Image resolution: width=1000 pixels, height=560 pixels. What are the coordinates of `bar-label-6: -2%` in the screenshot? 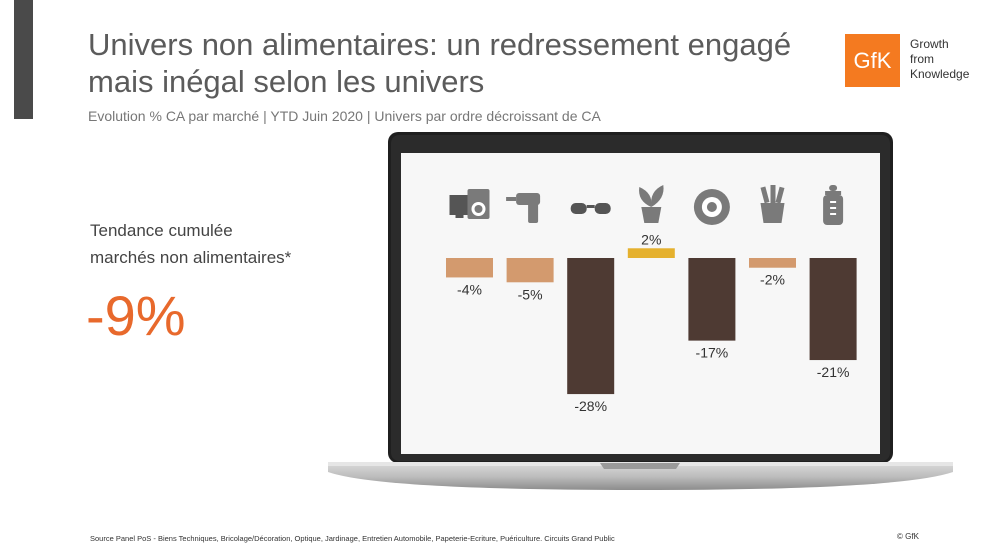 It's located at (772, 280).